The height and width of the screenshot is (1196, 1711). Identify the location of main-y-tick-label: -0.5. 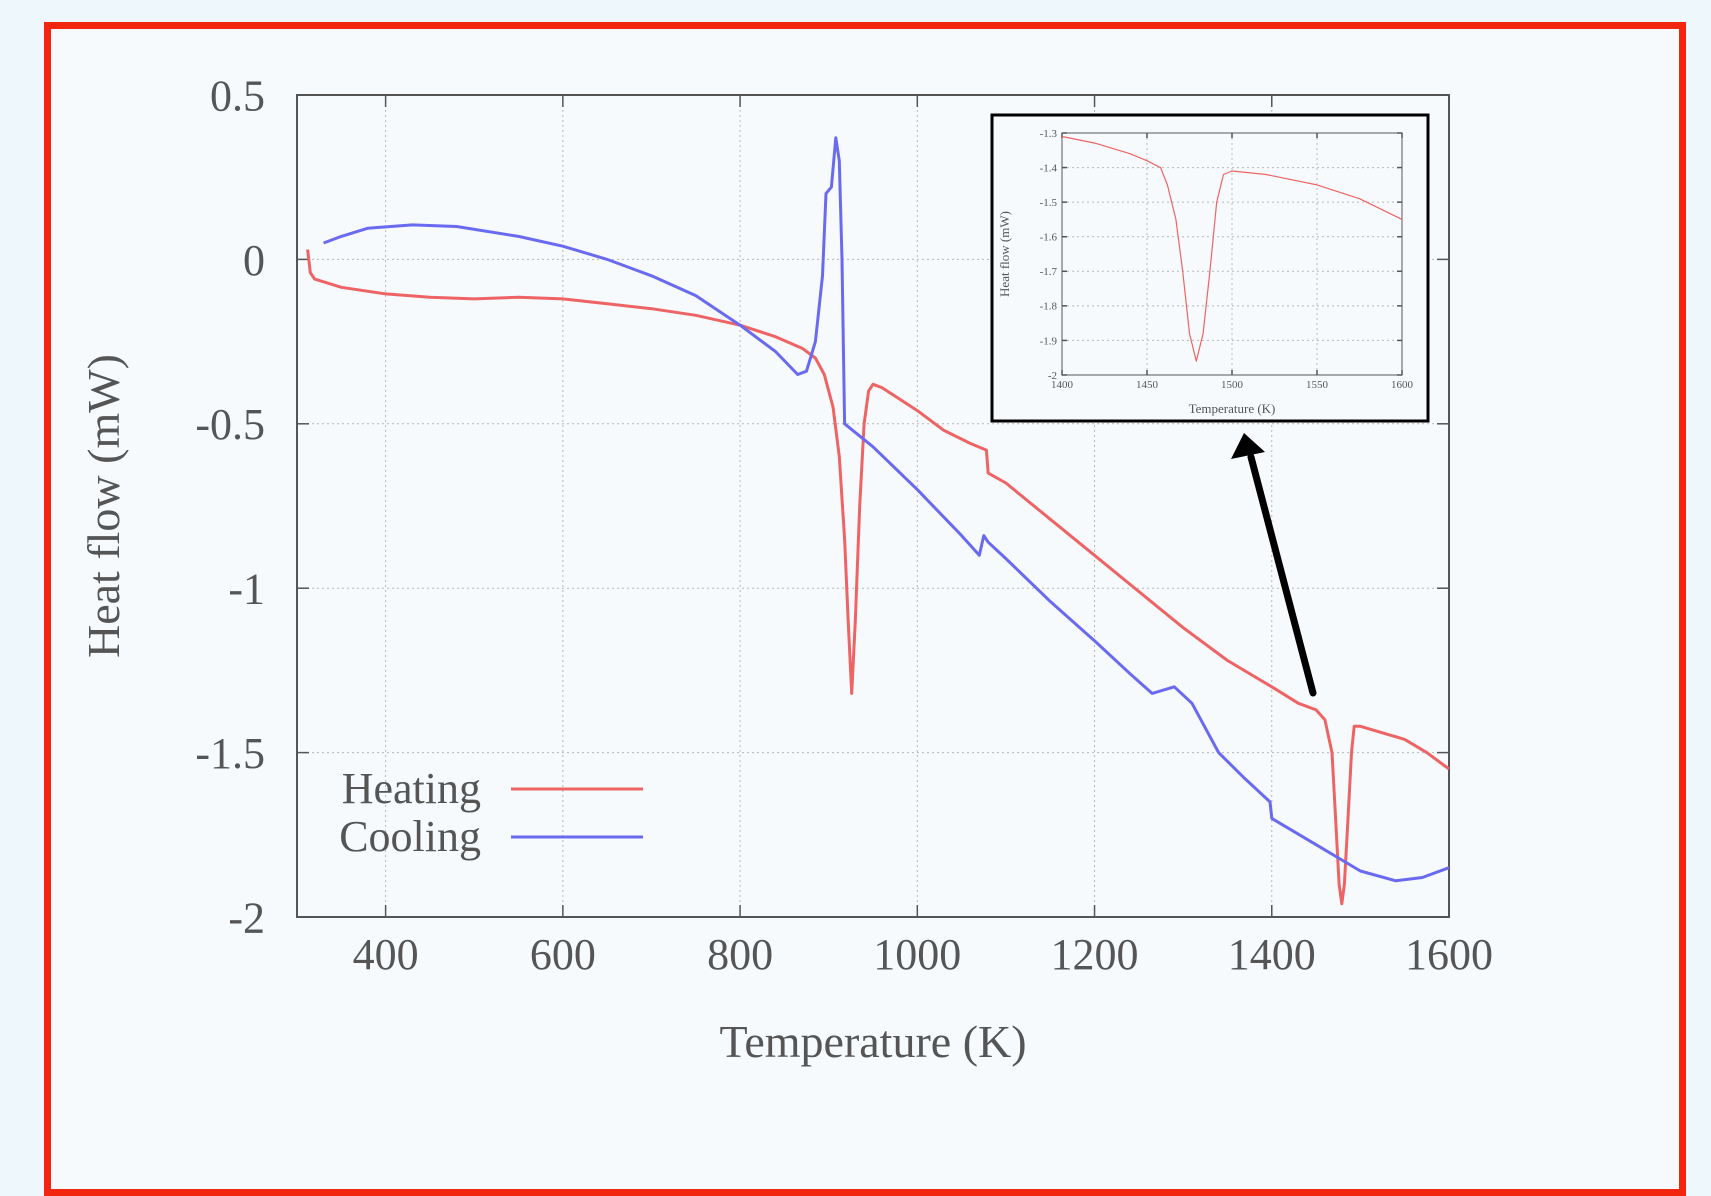
(230, 424).